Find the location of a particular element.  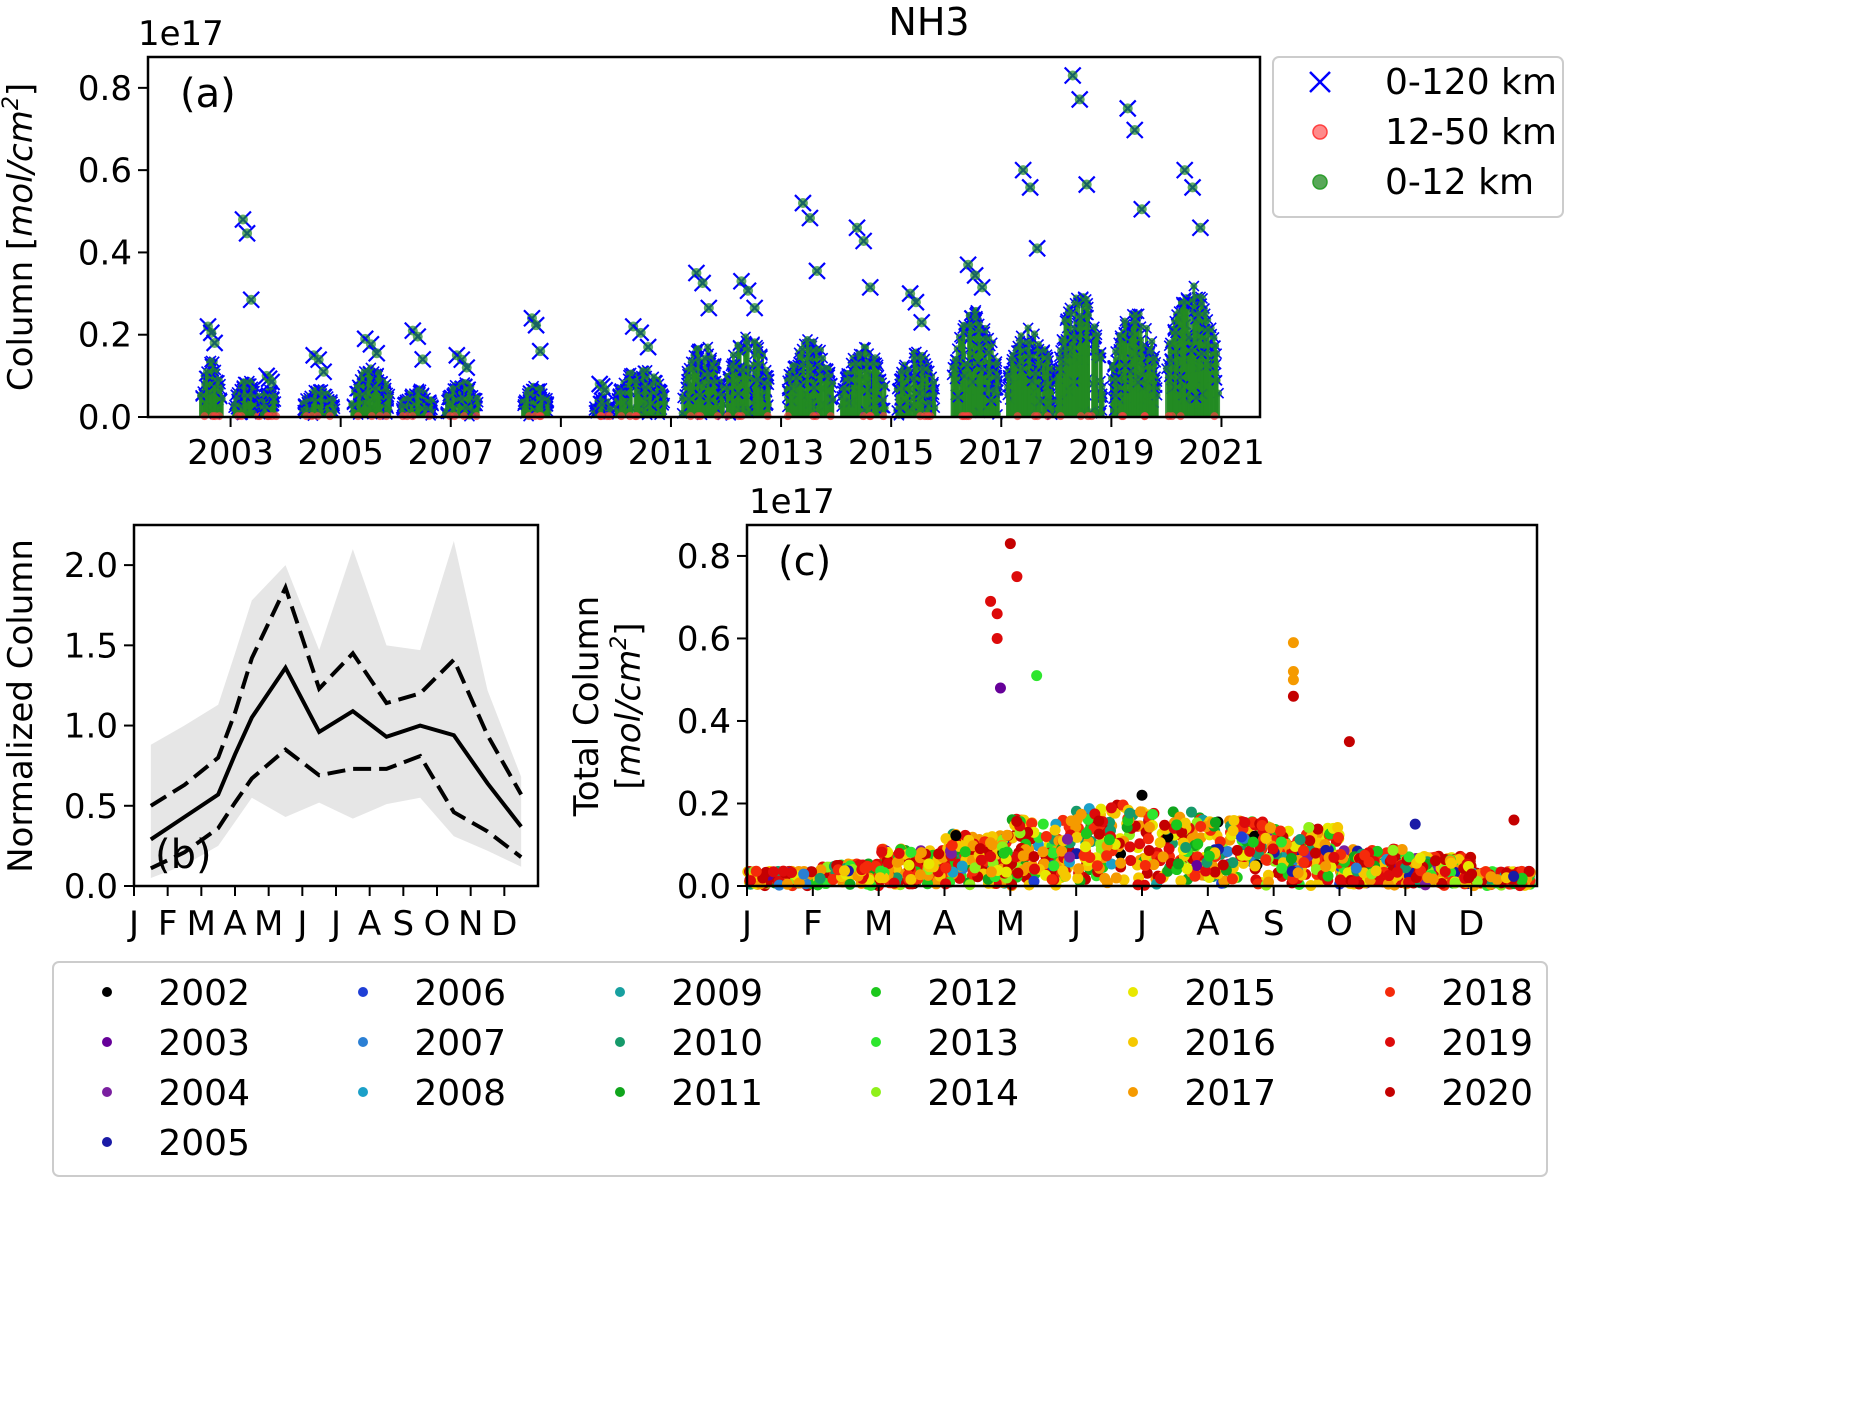

offset-text-a: 1e17 is located at coordinates (181, 34).